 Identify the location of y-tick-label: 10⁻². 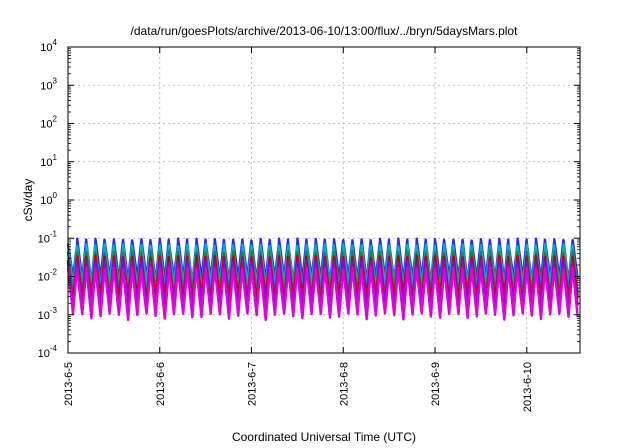
(48, 276).